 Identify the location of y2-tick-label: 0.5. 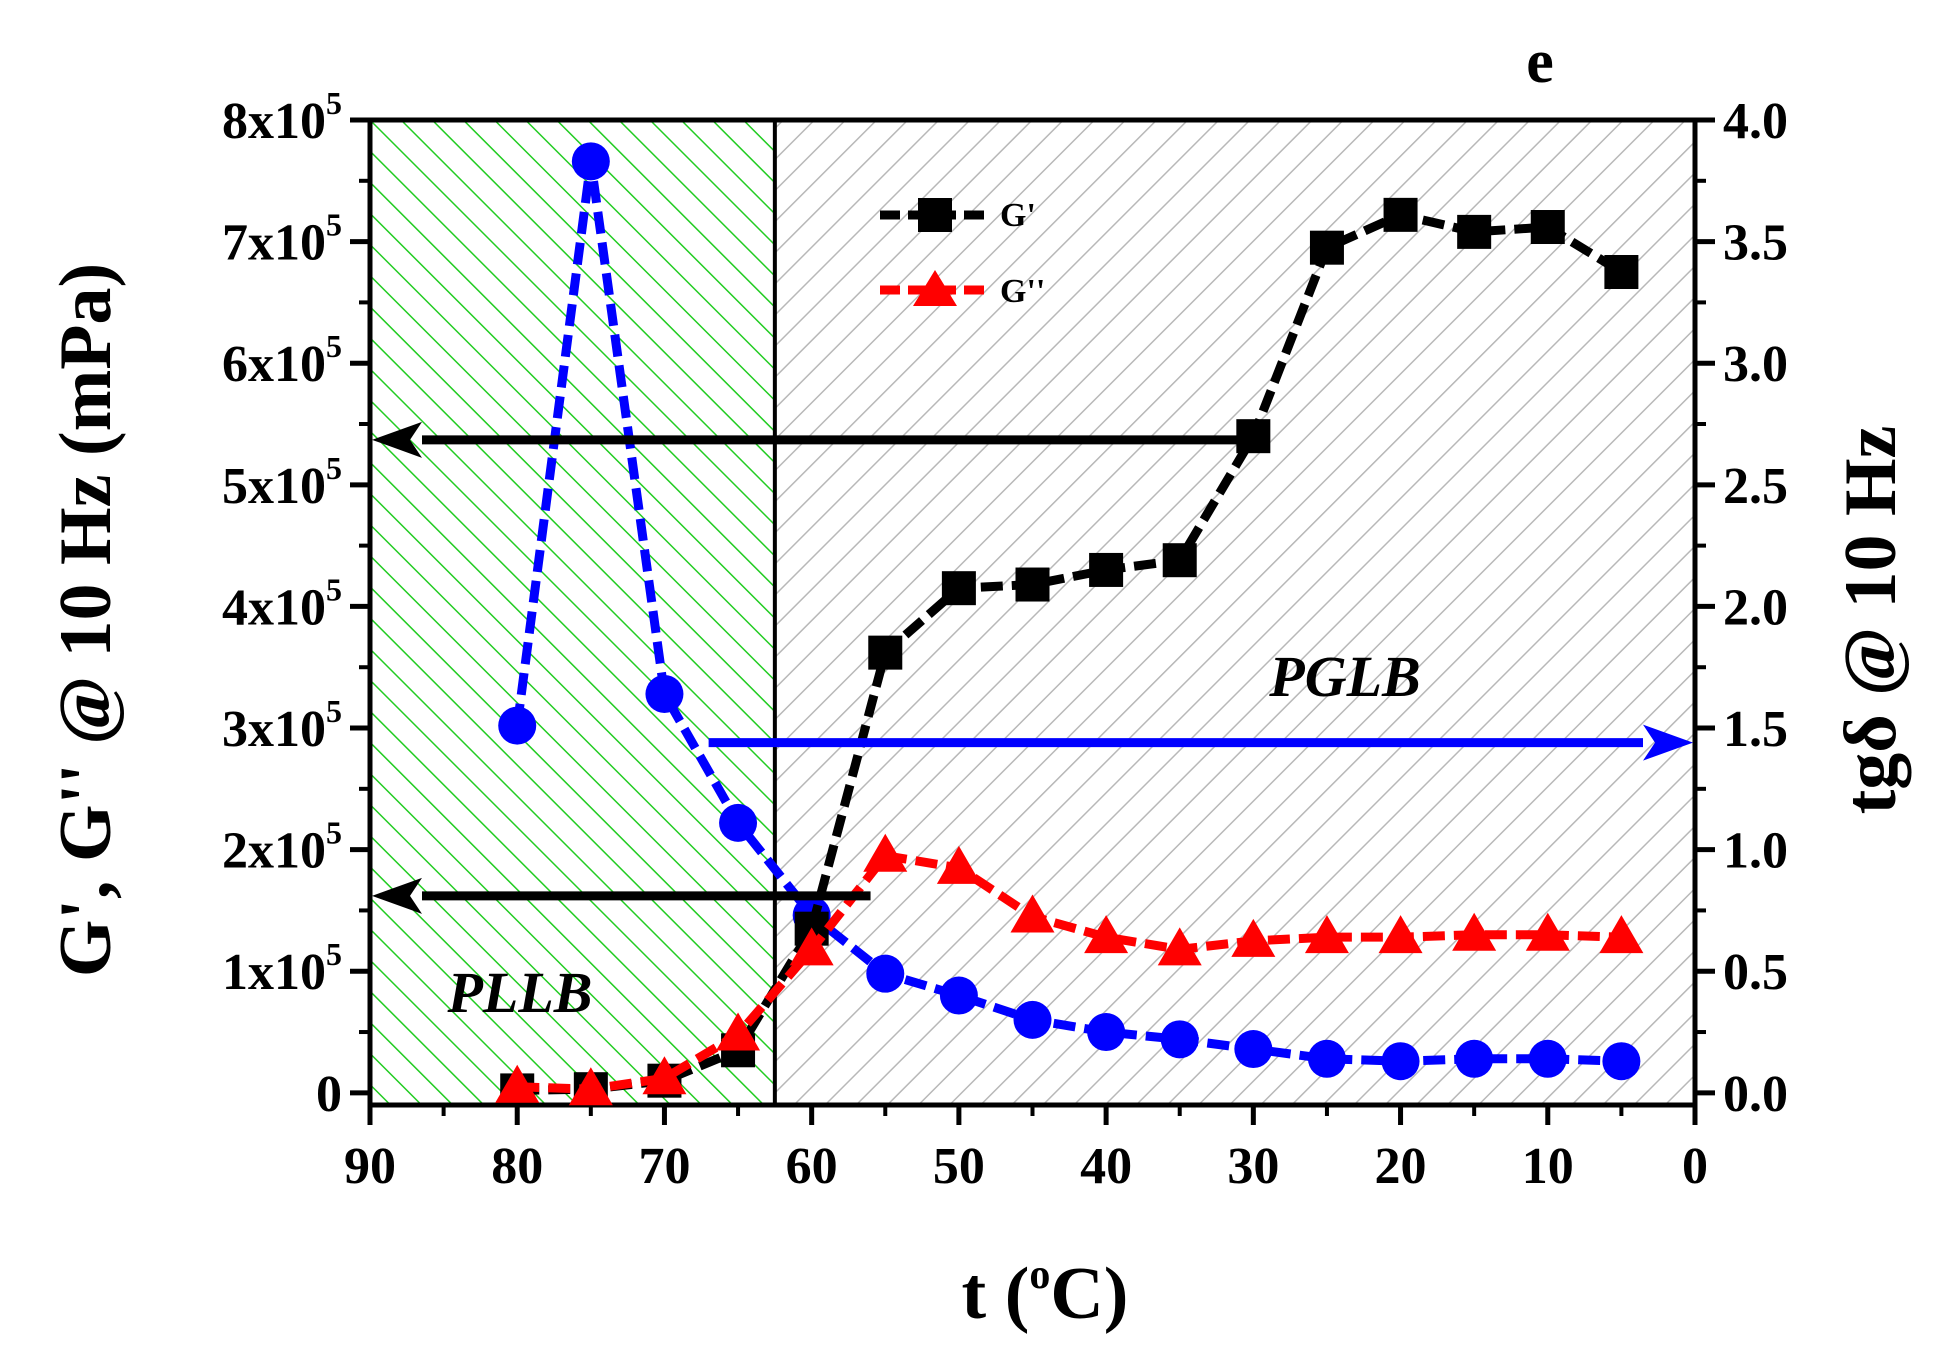
(1755, 972).